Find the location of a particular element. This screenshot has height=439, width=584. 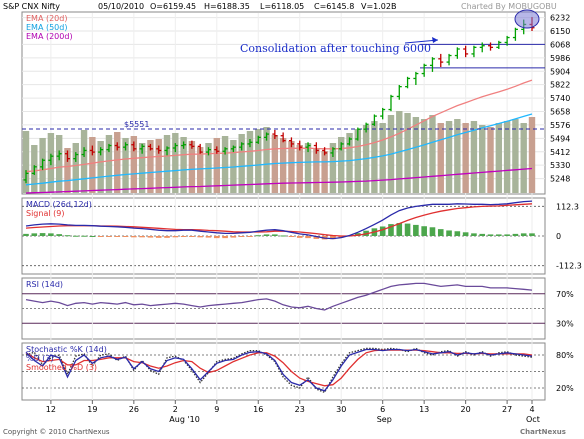

legend-ema50: EMA (50d) is located at coordinates (46, 27).